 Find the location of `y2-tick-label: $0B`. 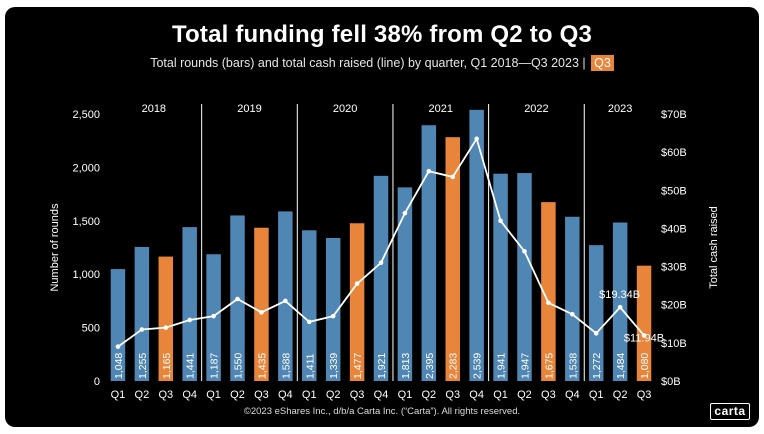

y2-tick-label: $0B is located at coordinates (671, 382).